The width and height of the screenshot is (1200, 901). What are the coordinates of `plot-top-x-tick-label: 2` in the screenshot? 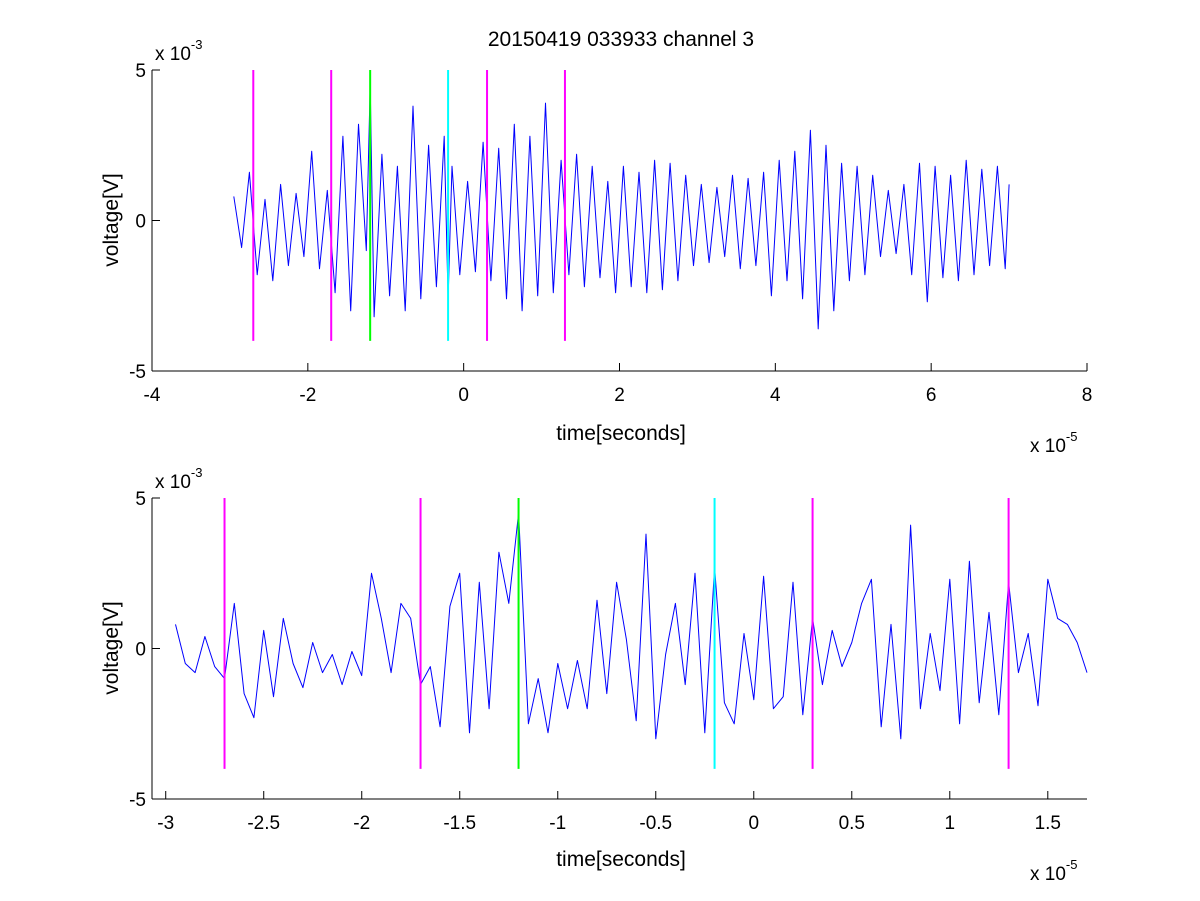 It's located at (619, 395).